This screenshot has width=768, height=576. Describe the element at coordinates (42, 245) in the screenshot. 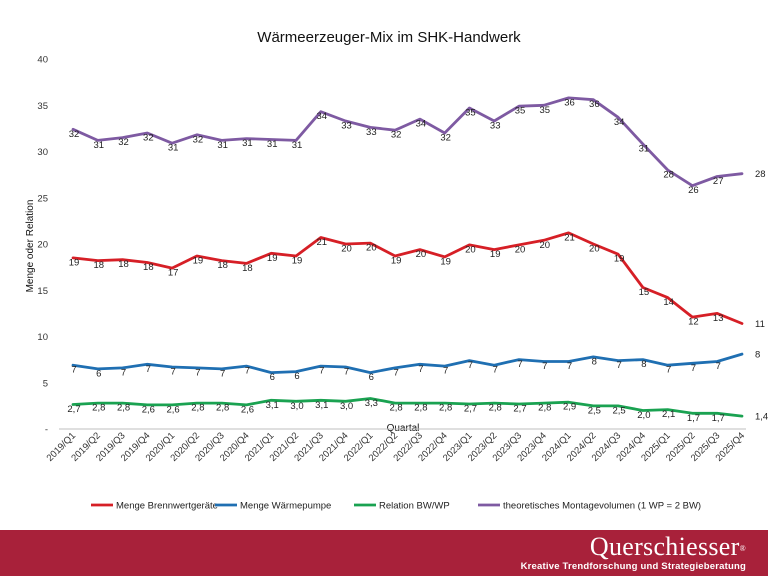

I see `y-axis-ticks: - 5 10 15 20 25 30 35 40` at that location.